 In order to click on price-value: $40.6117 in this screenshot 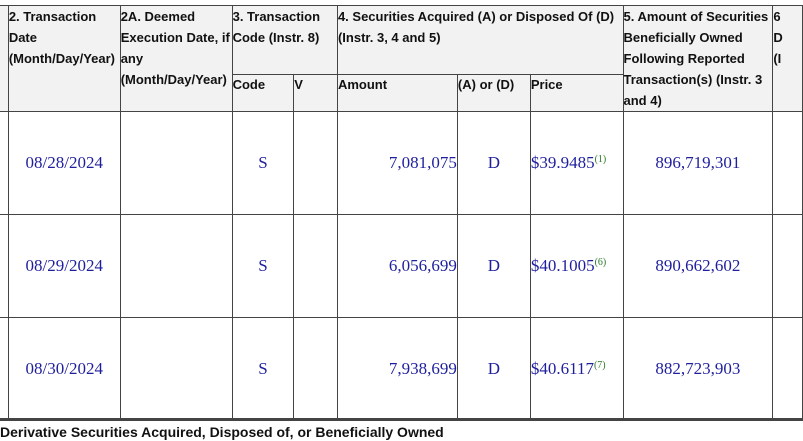, I will do `click(562, 368)`.